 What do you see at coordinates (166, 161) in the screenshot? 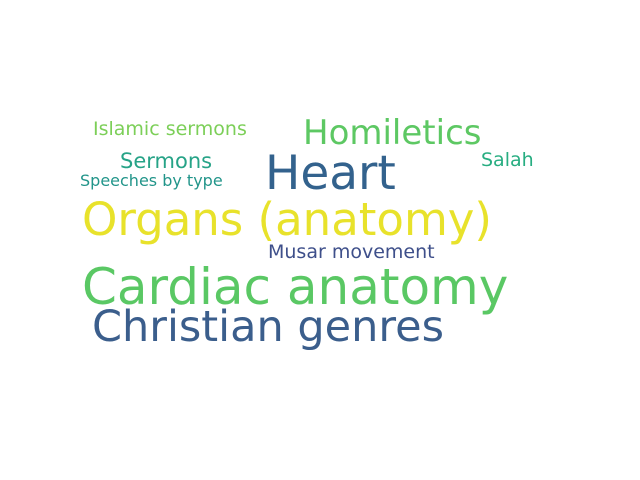
I see `word-sermons: Sermons` at bounding box center [166, 161].